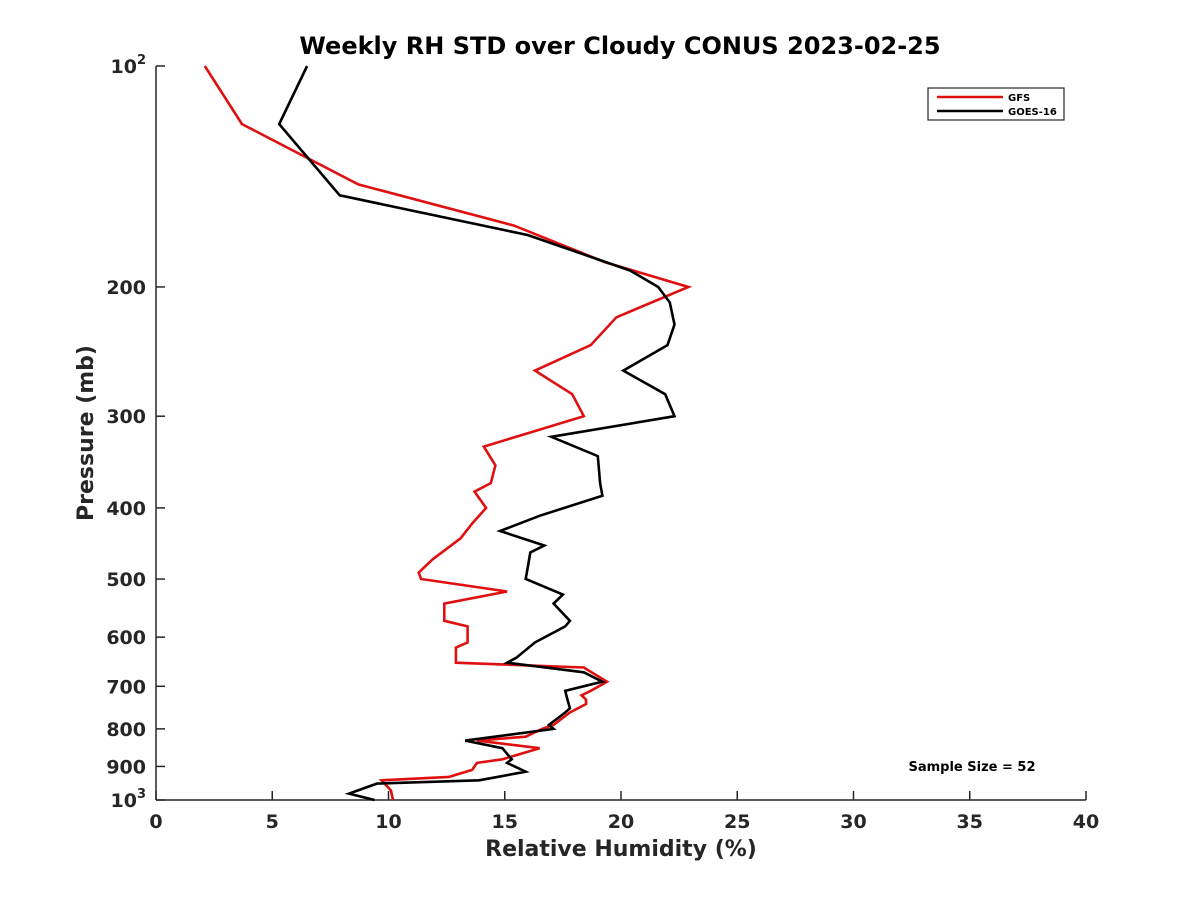 The width and height of the screenshot is (1200, 900). Describe the element at coordinates (505, 822) in the screenshot. I see `x-tick-label: 15` at that location.